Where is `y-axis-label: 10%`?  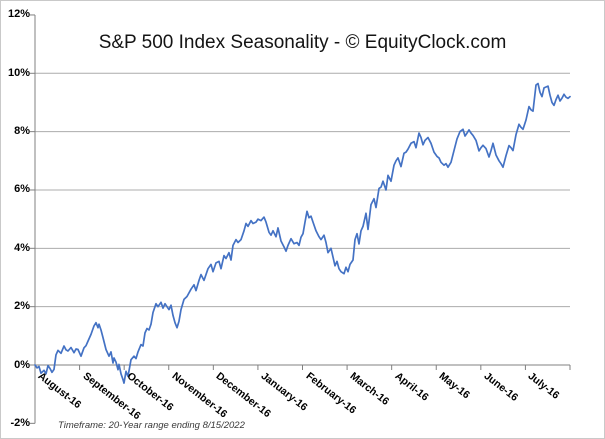 y-axis-label: 10% is located at coordinates (18, 72).